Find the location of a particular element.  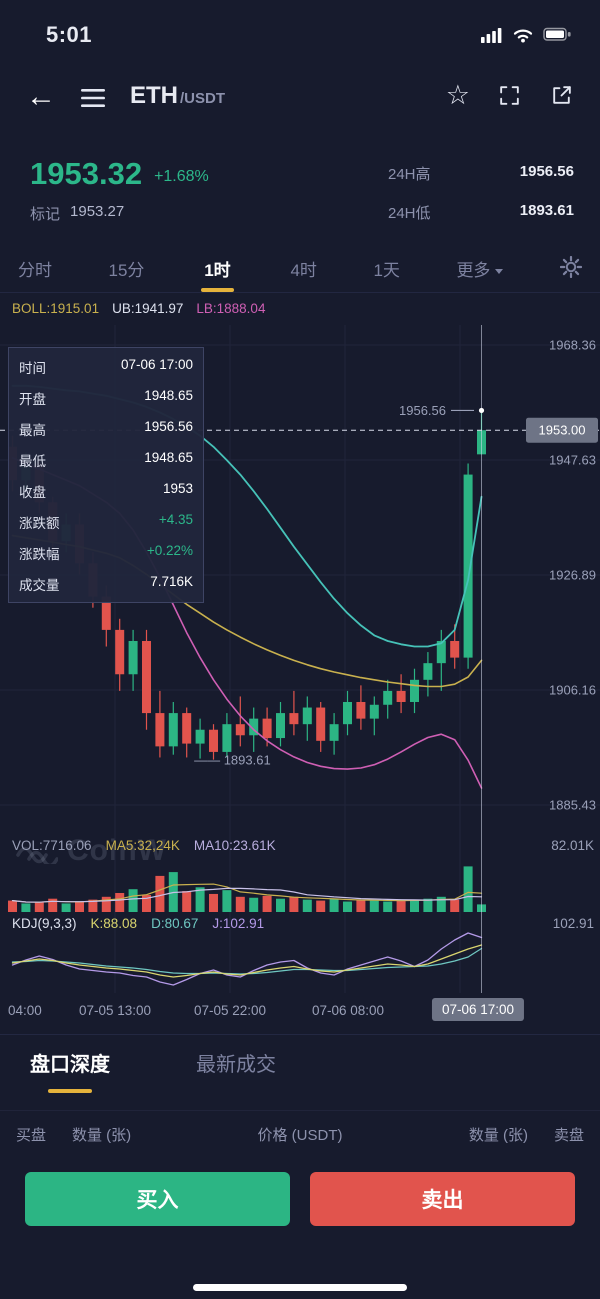

tab-depth: 盘口深度 is located at coordinates (70, 1070).